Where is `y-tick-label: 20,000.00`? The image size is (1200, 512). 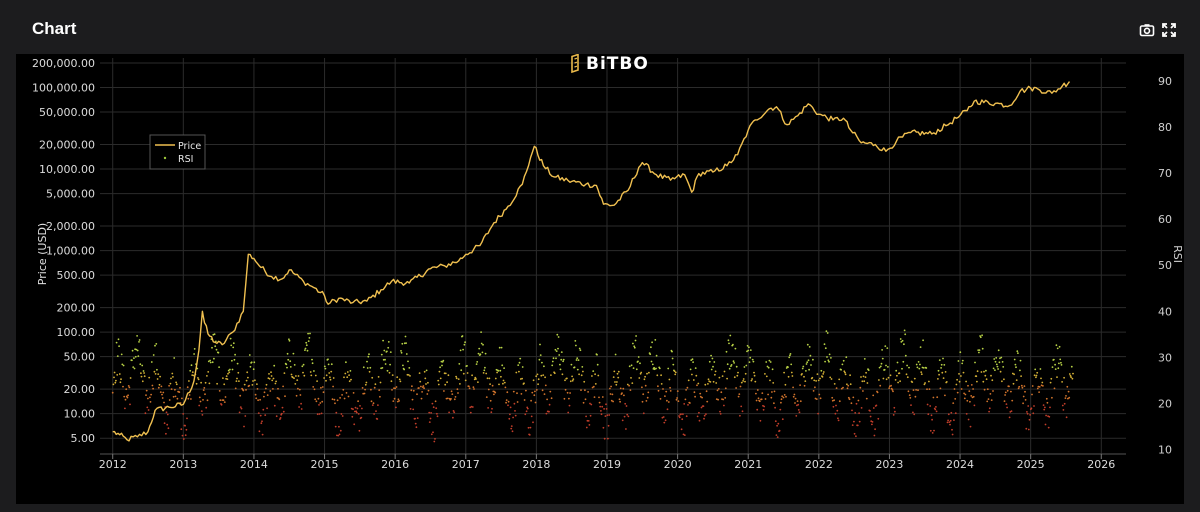
y-tick-label: 20,000.00 is located at coordinates (67, 144).